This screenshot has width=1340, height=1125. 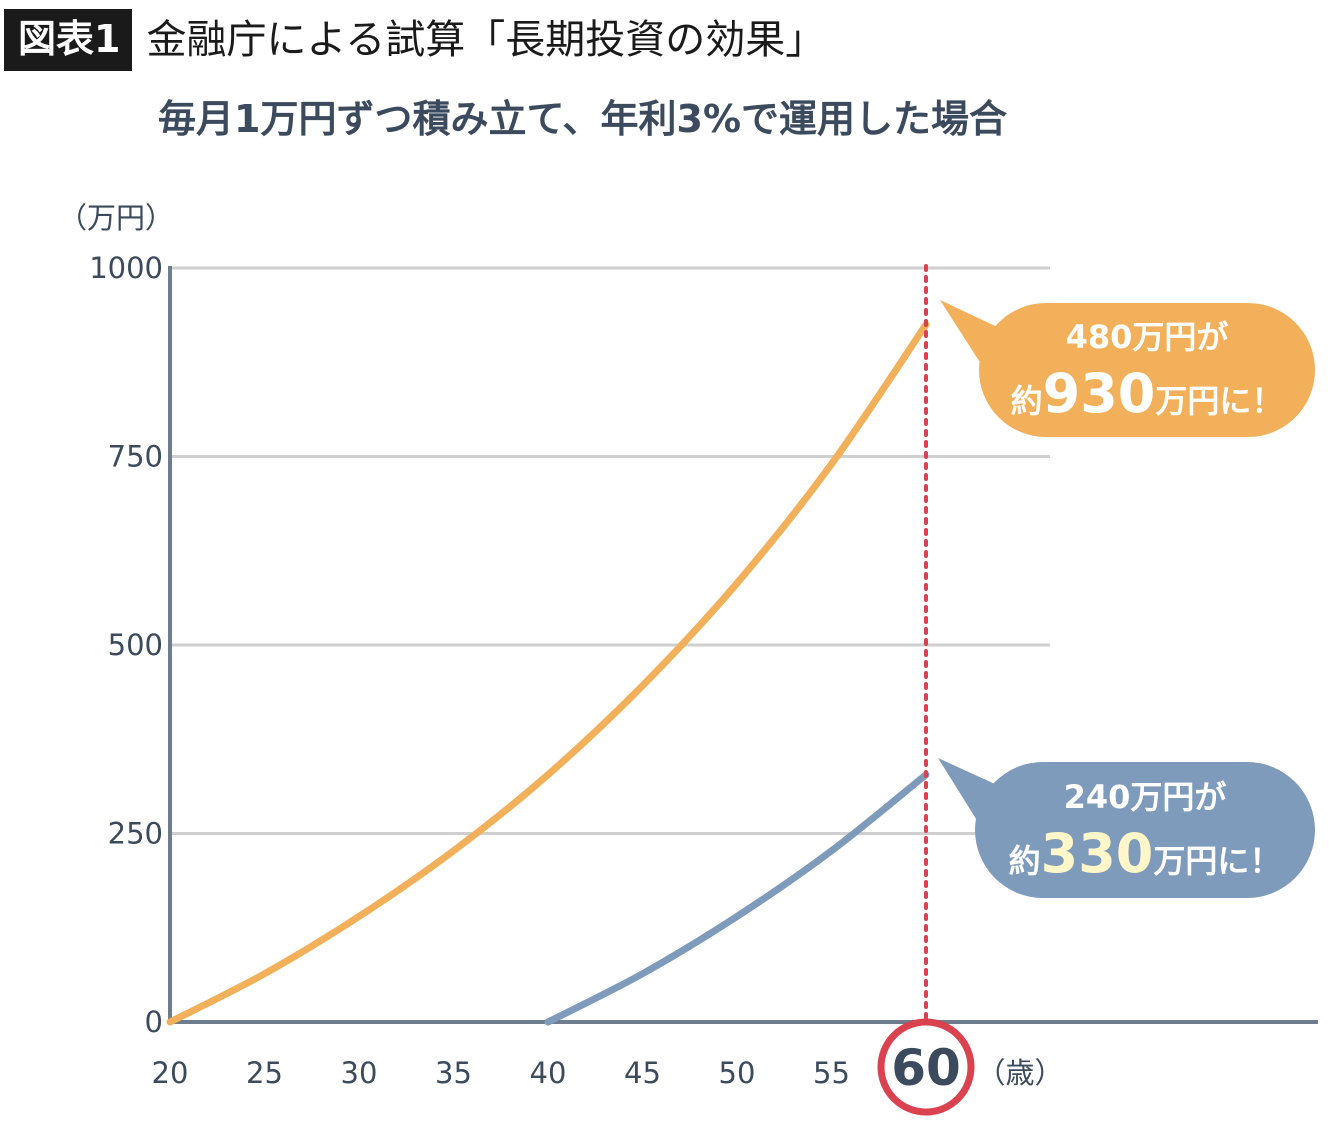 I want to click on highlight-marker, so click(x=926, y=690).